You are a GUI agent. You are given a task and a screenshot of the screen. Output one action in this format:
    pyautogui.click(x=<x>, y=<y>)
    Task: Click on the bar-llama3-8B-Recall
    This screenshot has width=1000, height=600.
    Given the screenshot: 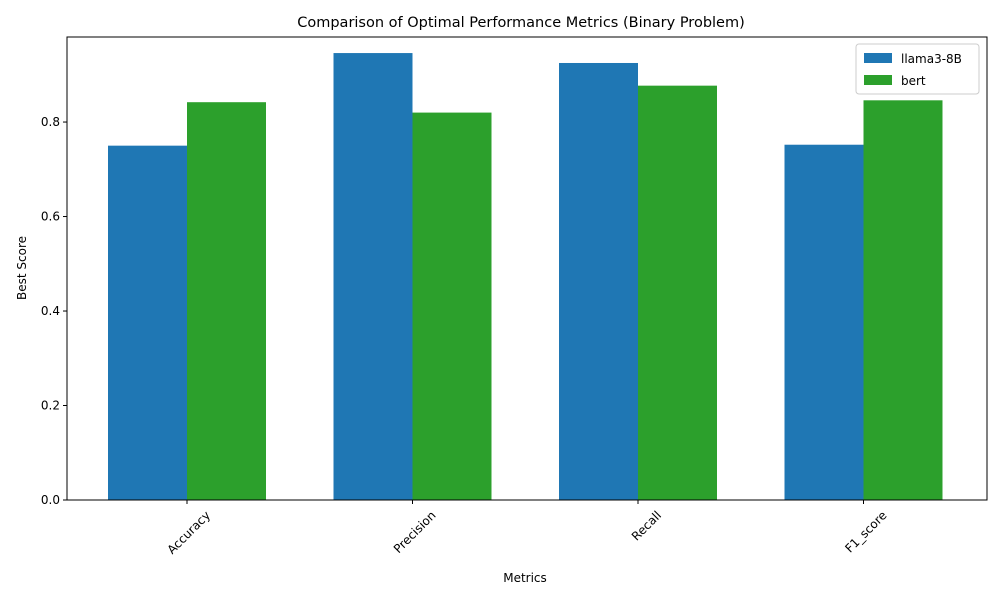 What is the action you would take?
    pyautogui.click(x=598, y=281)
    